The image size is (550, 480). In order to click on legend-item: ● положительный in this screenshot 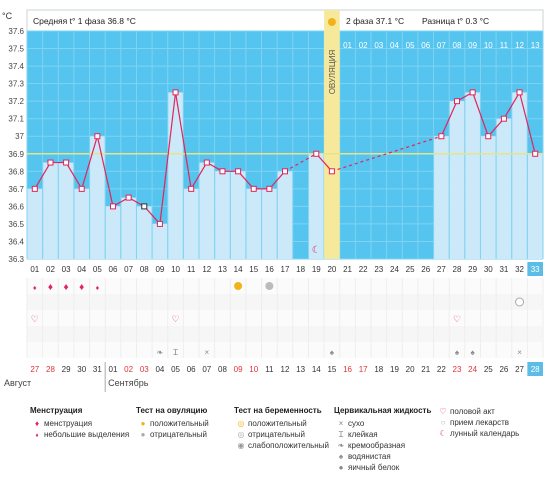, I will do `click(172, 423)`.